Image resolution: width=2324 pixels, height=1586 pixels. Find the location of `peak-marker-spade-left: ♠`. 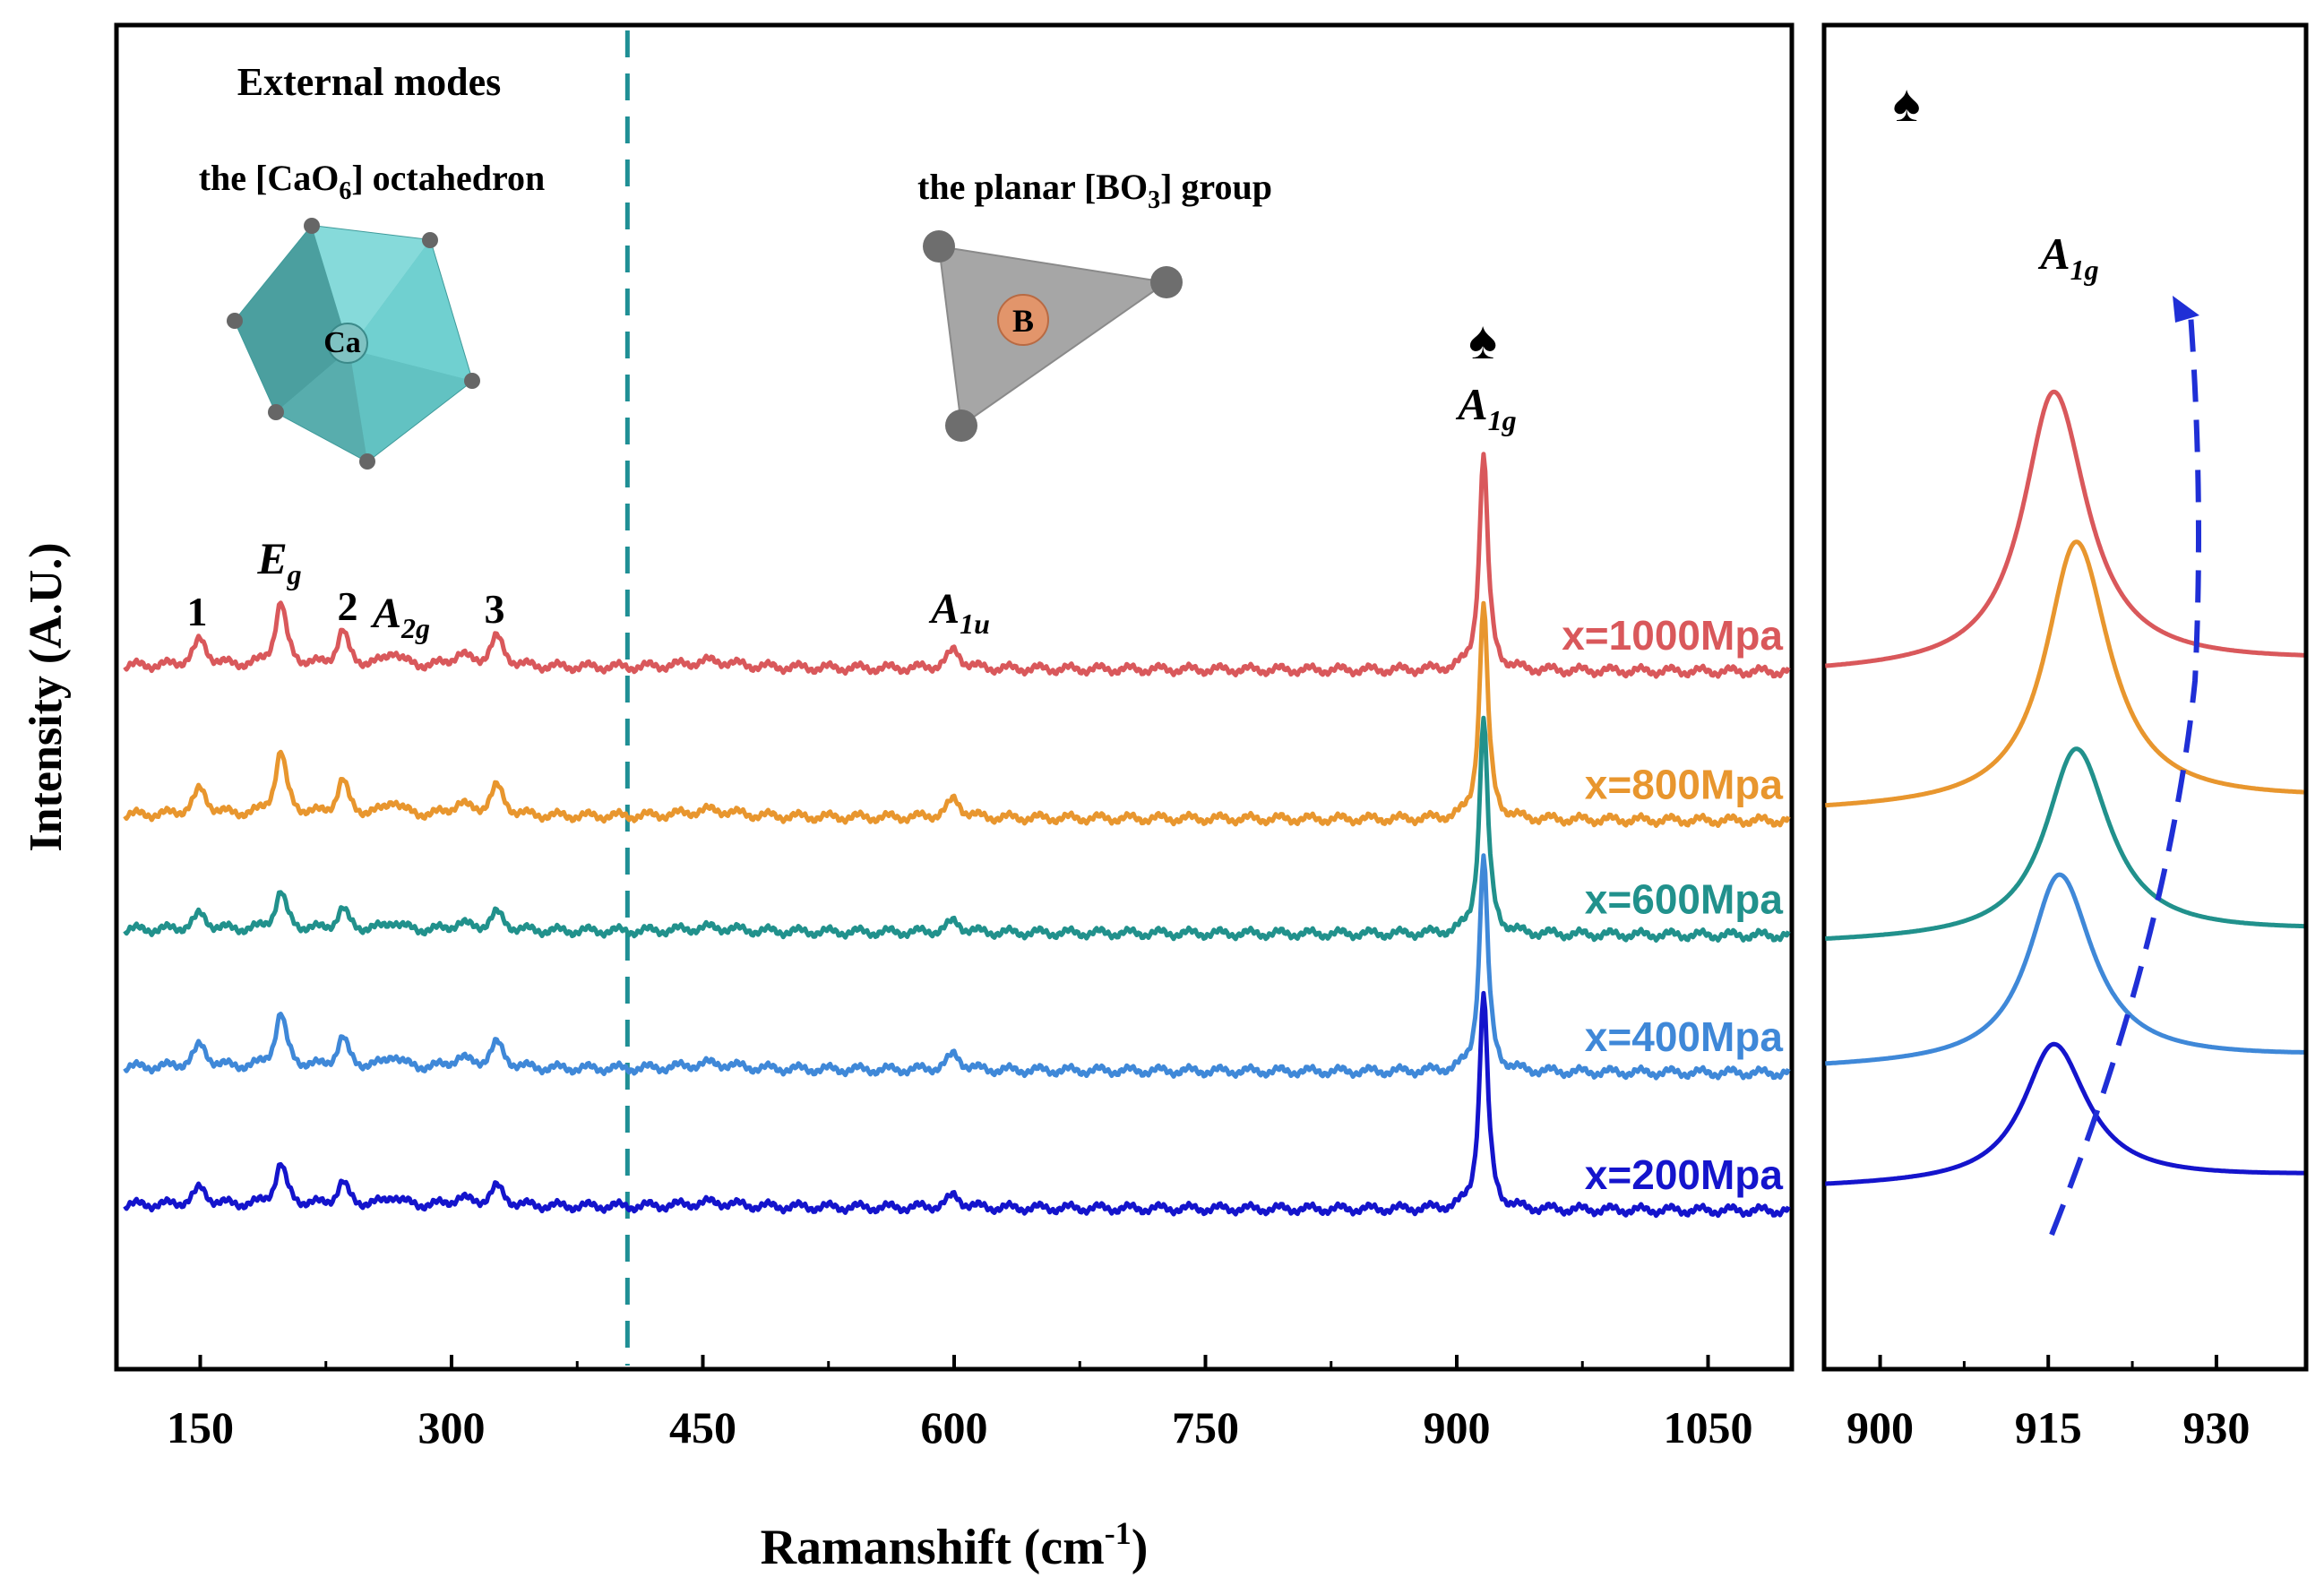

peak-marker-spade-left: ♠ is located at coordinates (1482, 340).